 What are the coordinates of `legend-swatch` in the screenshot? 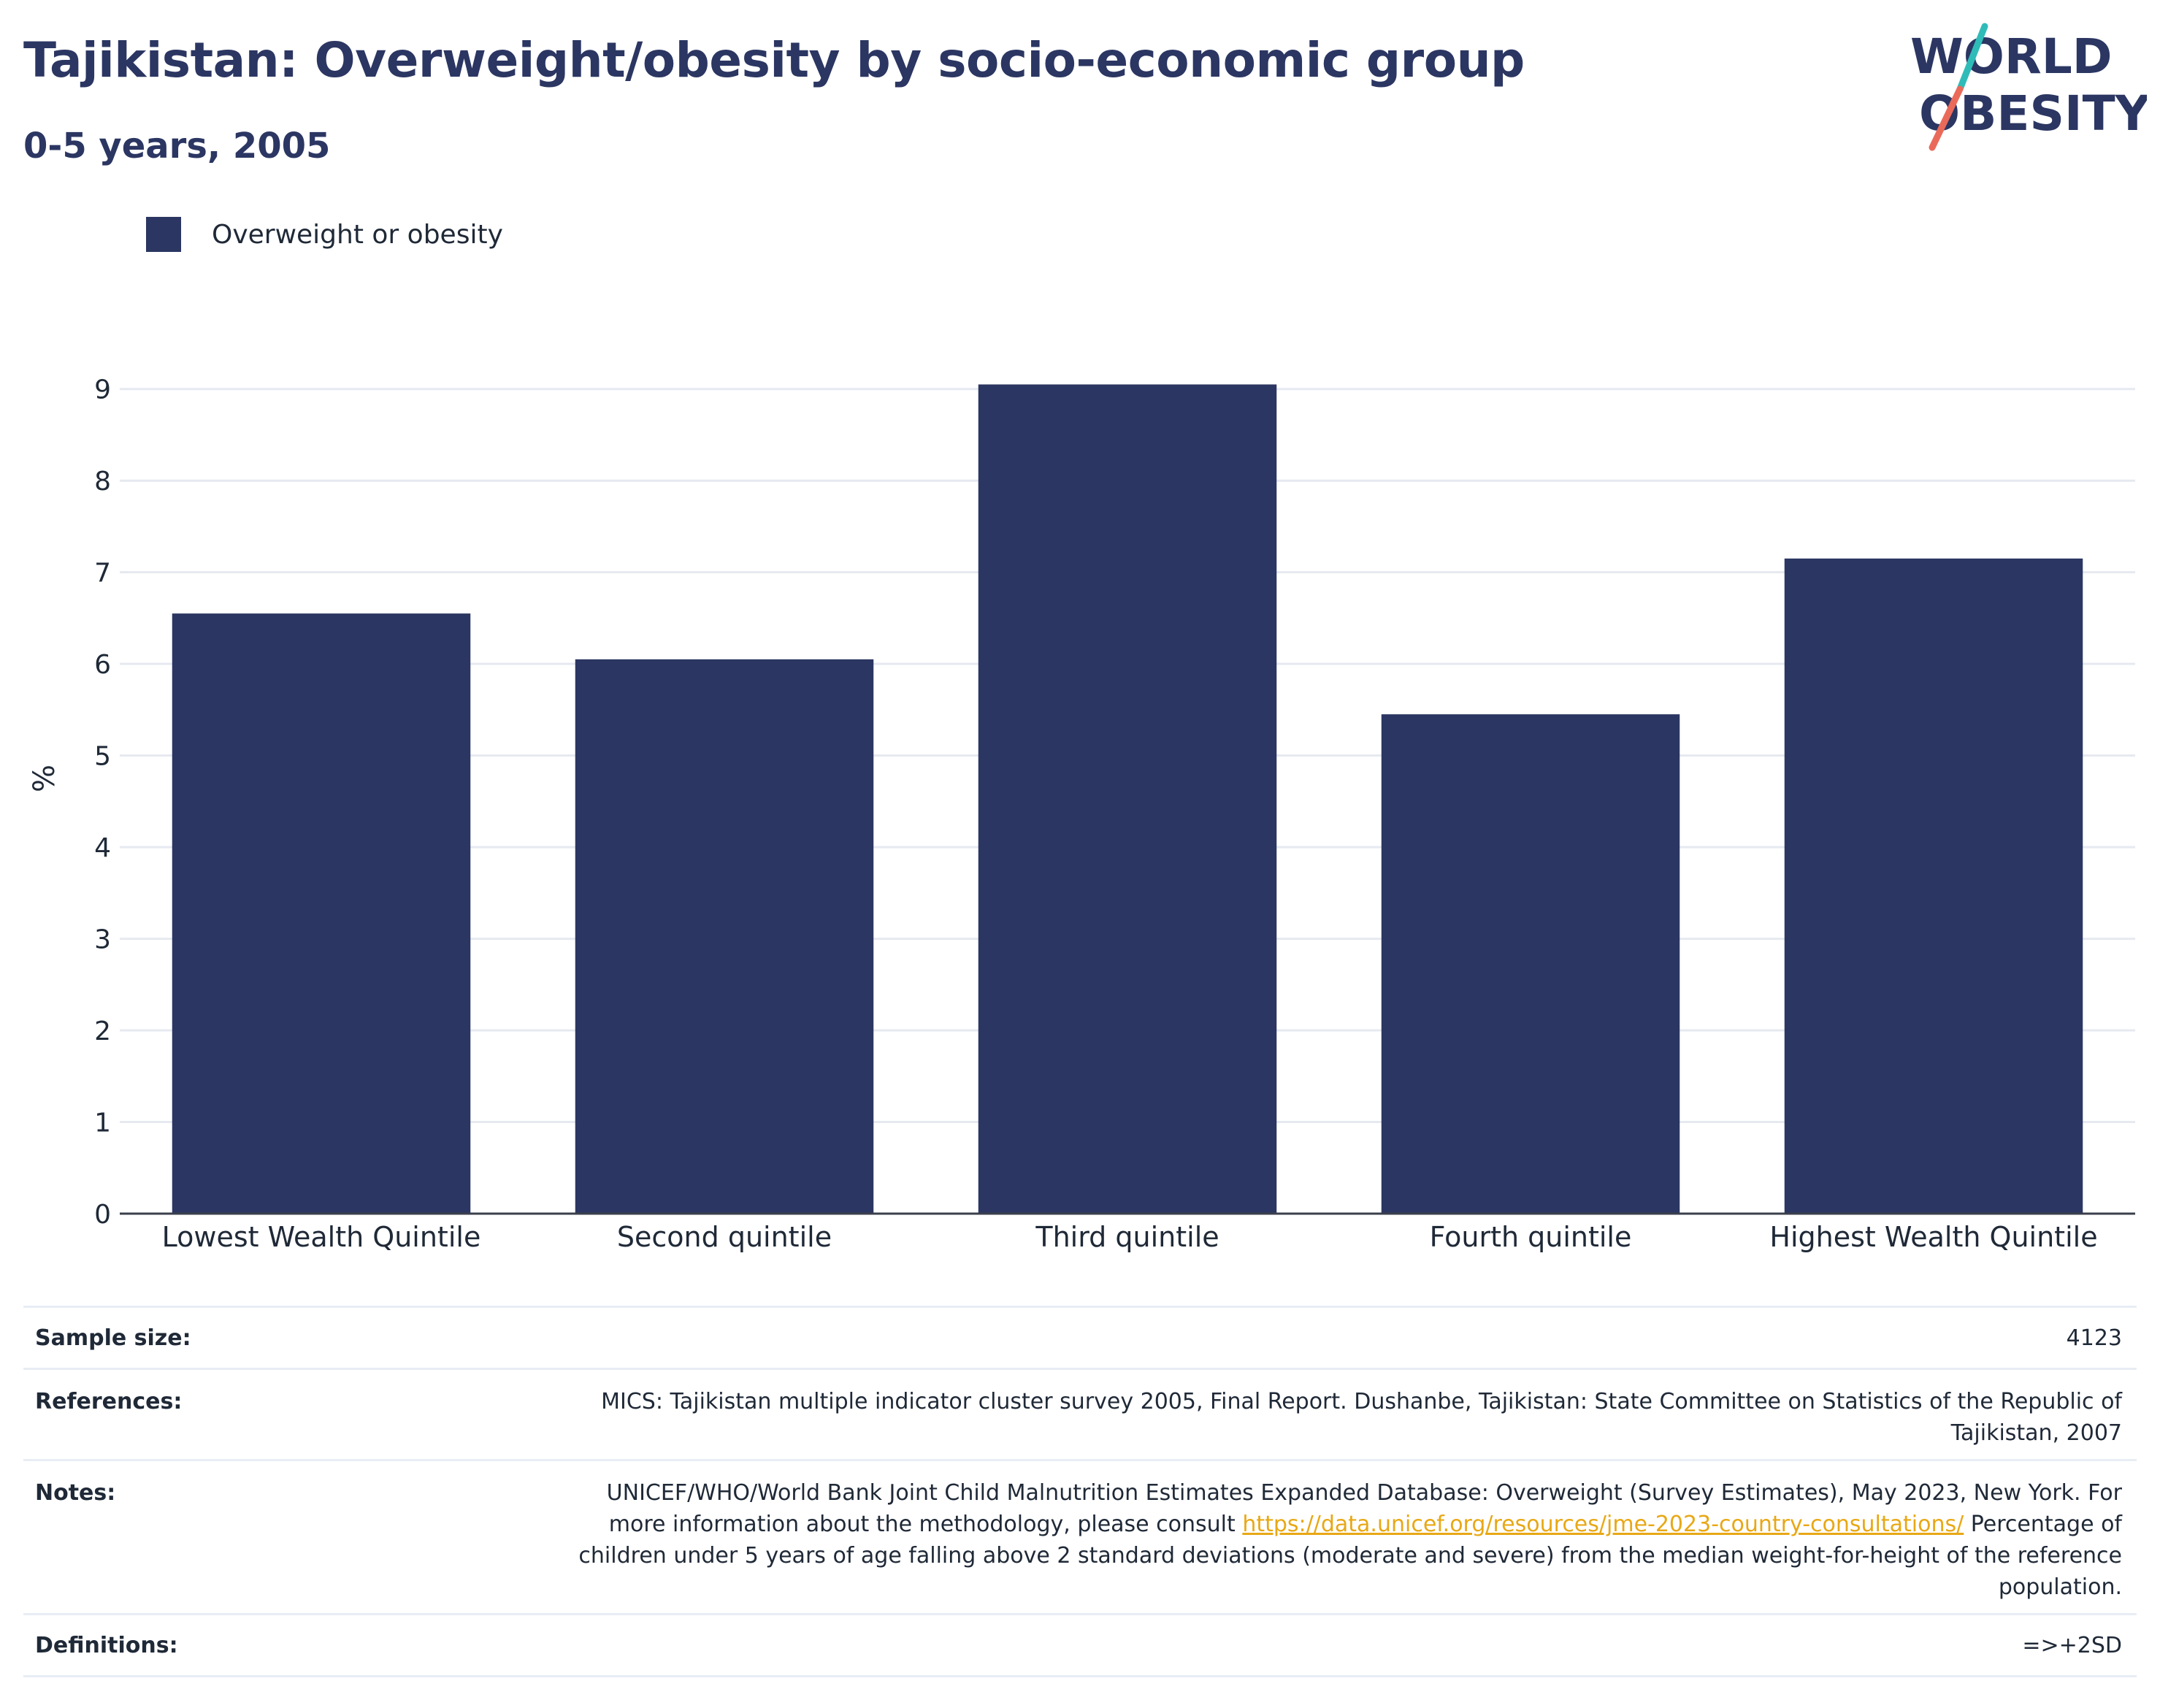 It's located at (163, 234).